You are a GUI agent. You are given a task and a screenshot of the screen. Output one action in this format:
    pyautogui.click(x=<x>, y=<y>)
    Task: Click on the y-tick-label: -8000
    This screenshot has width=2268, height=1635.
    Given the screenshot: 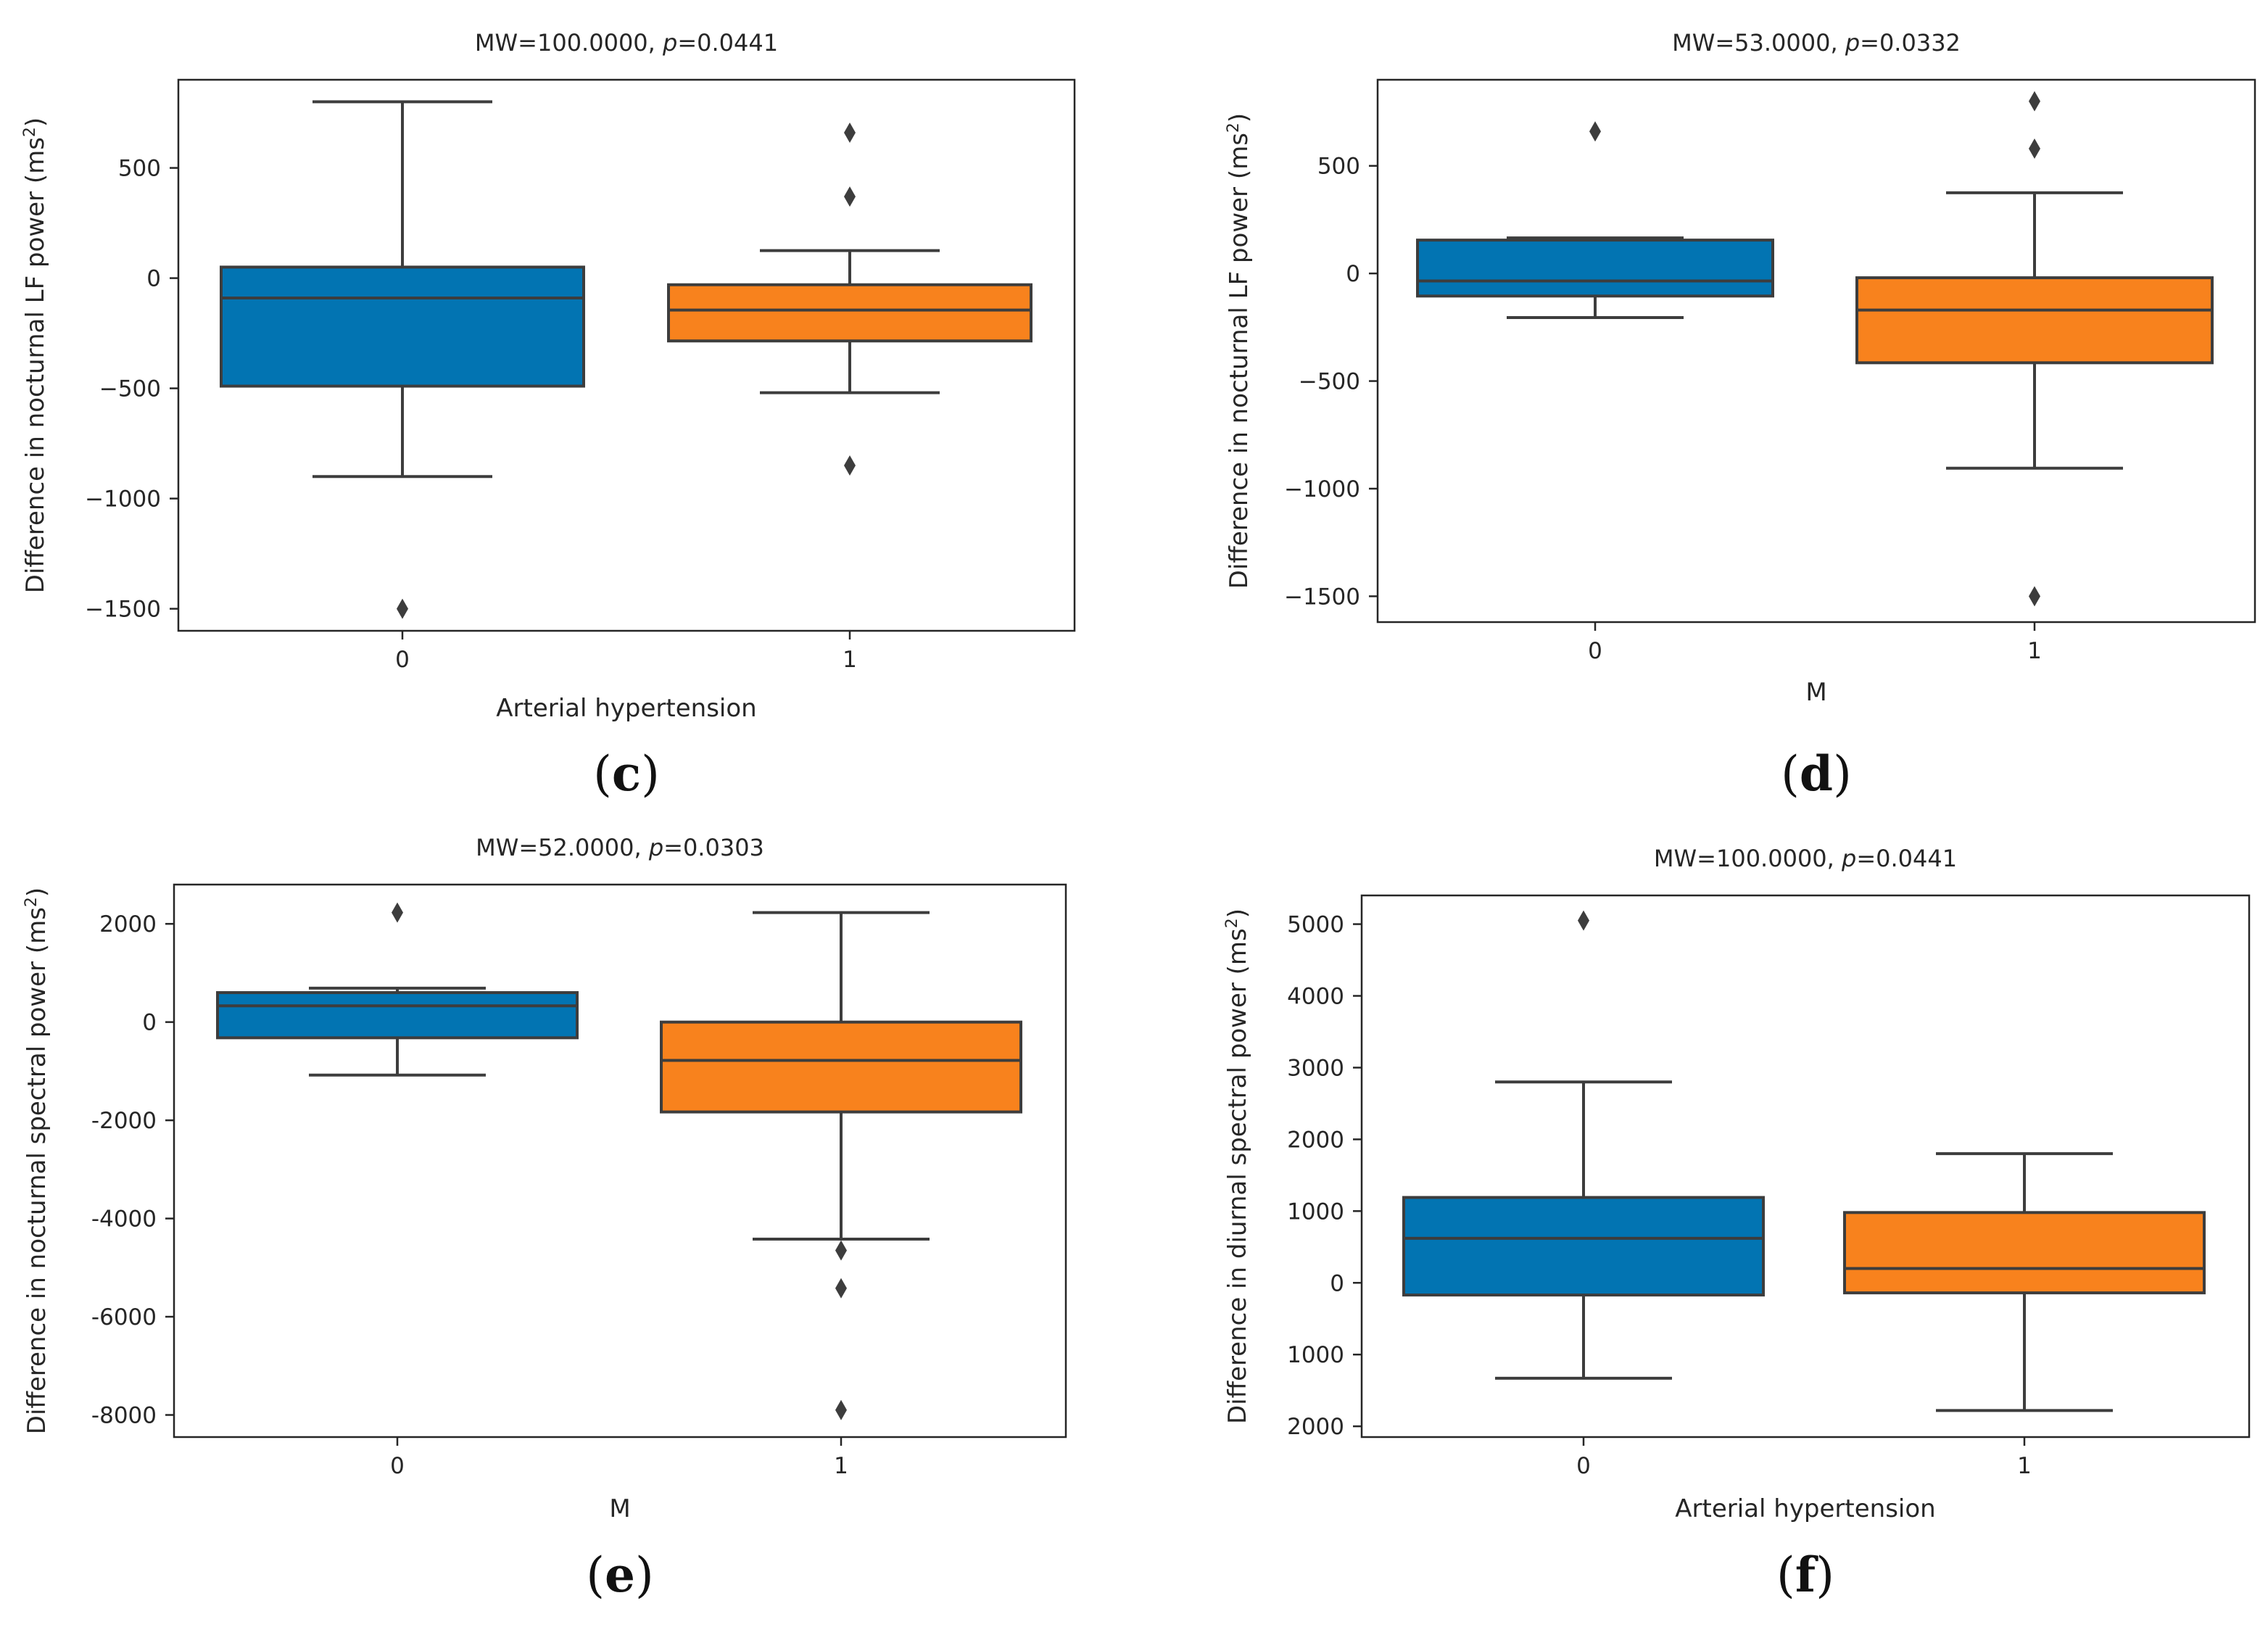 What is the action you would take?
    pyautogui.click(x=124, y=1416)
    